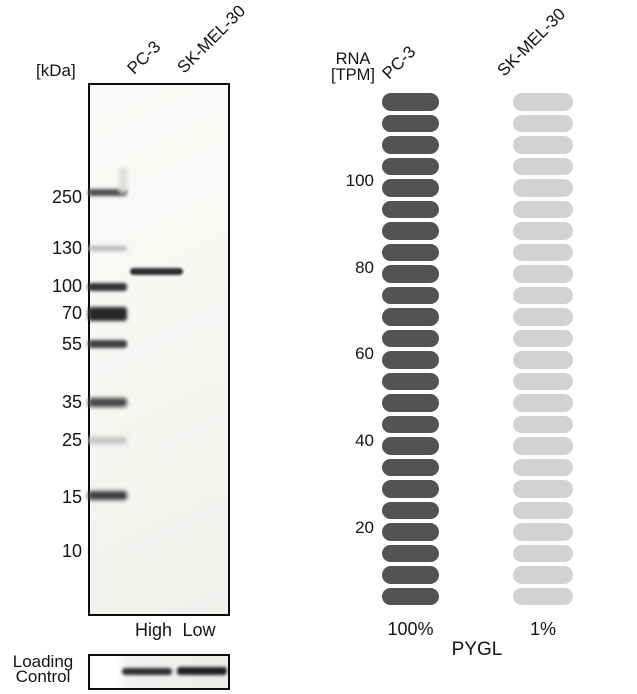  What do you see at coordinates (71, 344) in the screenshot?
I see `marker-label-55kda: 55` at bounding box center [71, 344].